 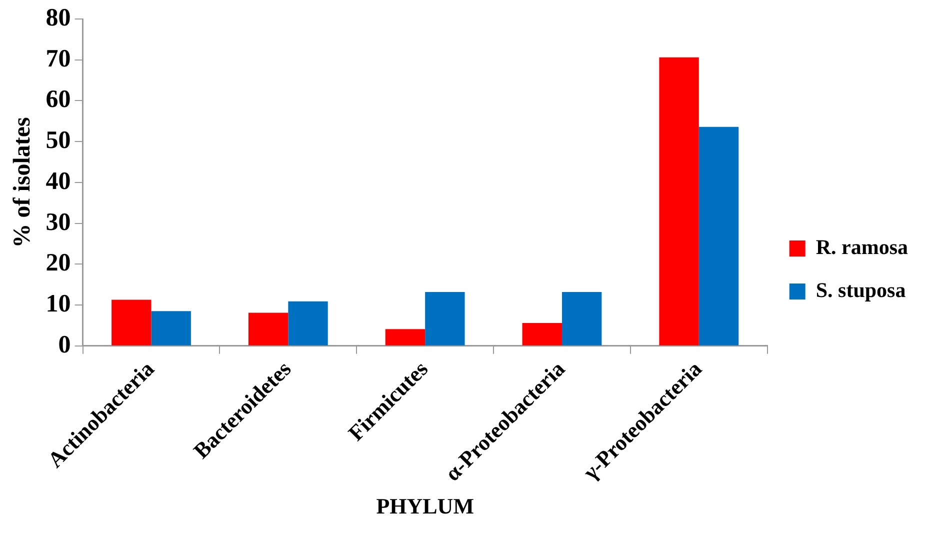 I want to click on y-tick-label: 50, so click(x=58, y=140).